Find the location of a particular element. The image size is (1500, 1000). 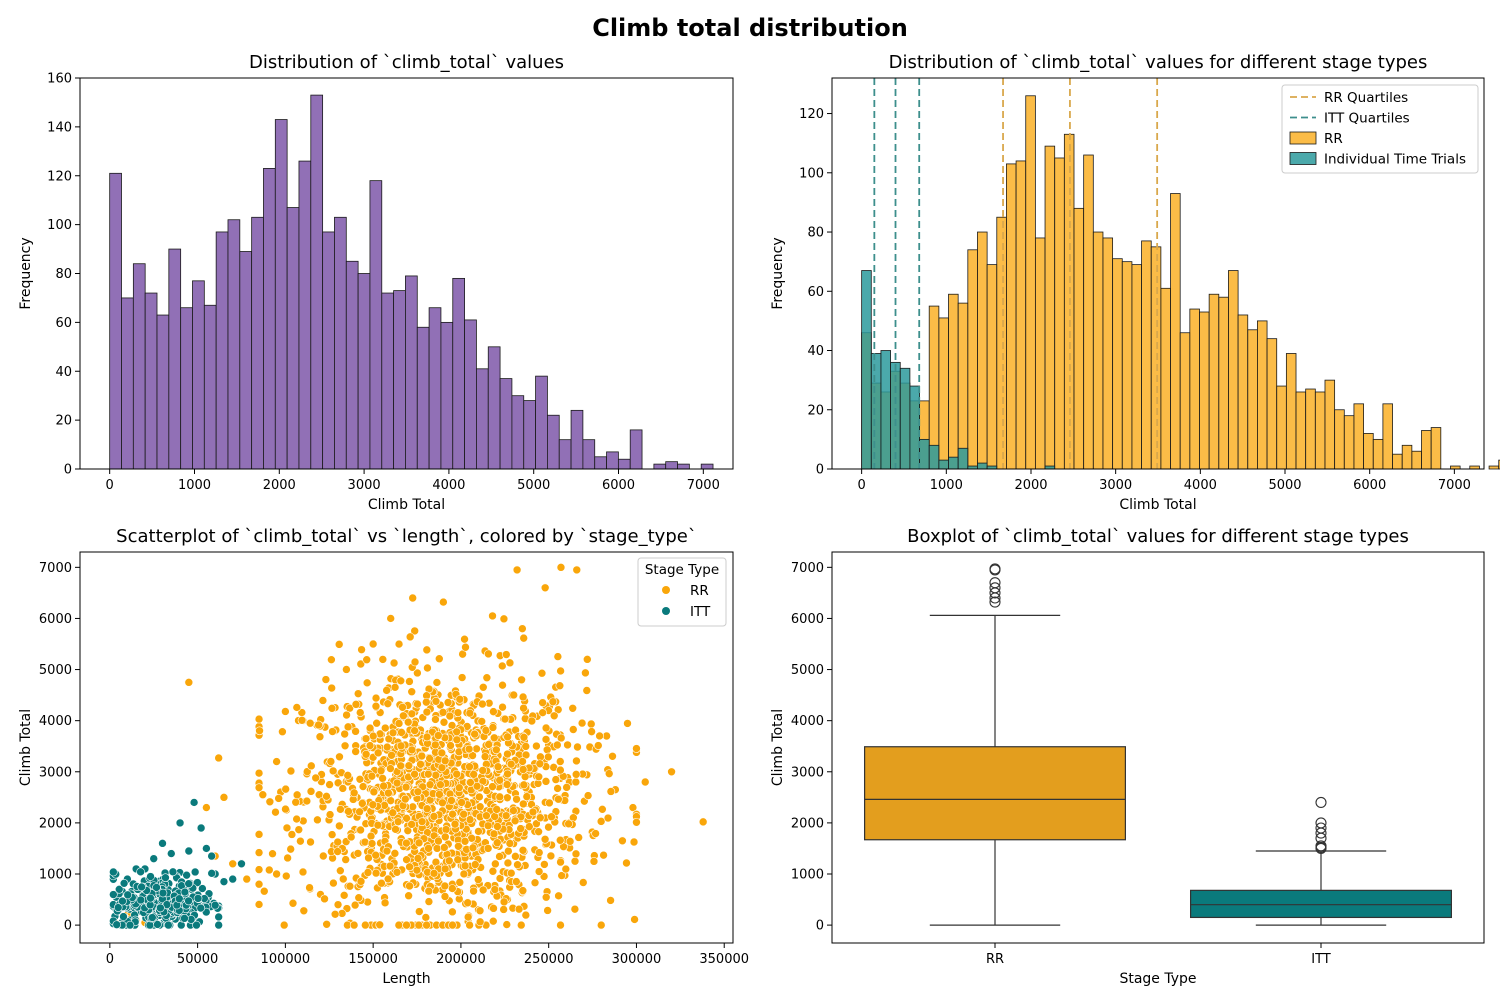

y-tick-label: 120 is located at coordinates (811, 114).